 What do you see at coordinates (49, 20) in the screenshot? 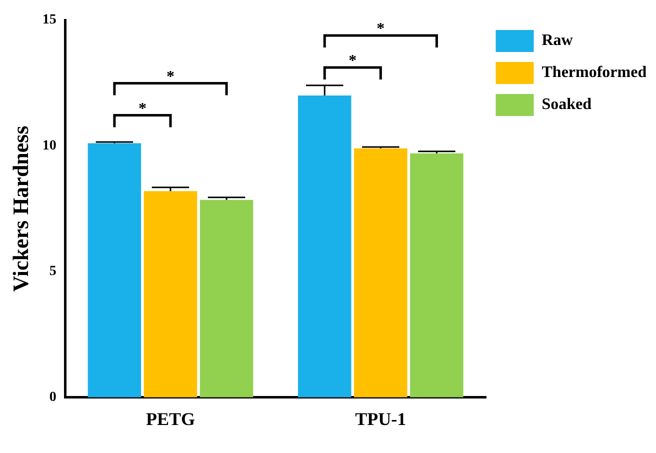
I see `y-tick-label: 15` at bounding box center [49, 20].